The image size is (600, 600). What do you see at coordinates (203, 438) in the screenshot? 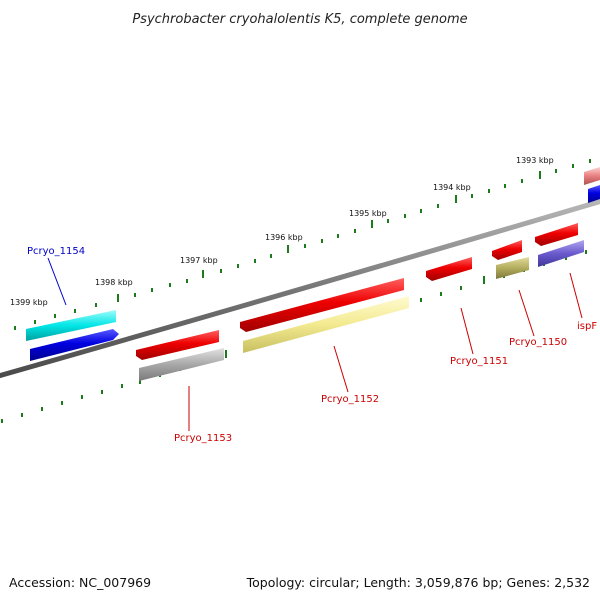
I see `gene-label-pcryo-1153: Pcryo_1153` at bounding box center [203, 438].